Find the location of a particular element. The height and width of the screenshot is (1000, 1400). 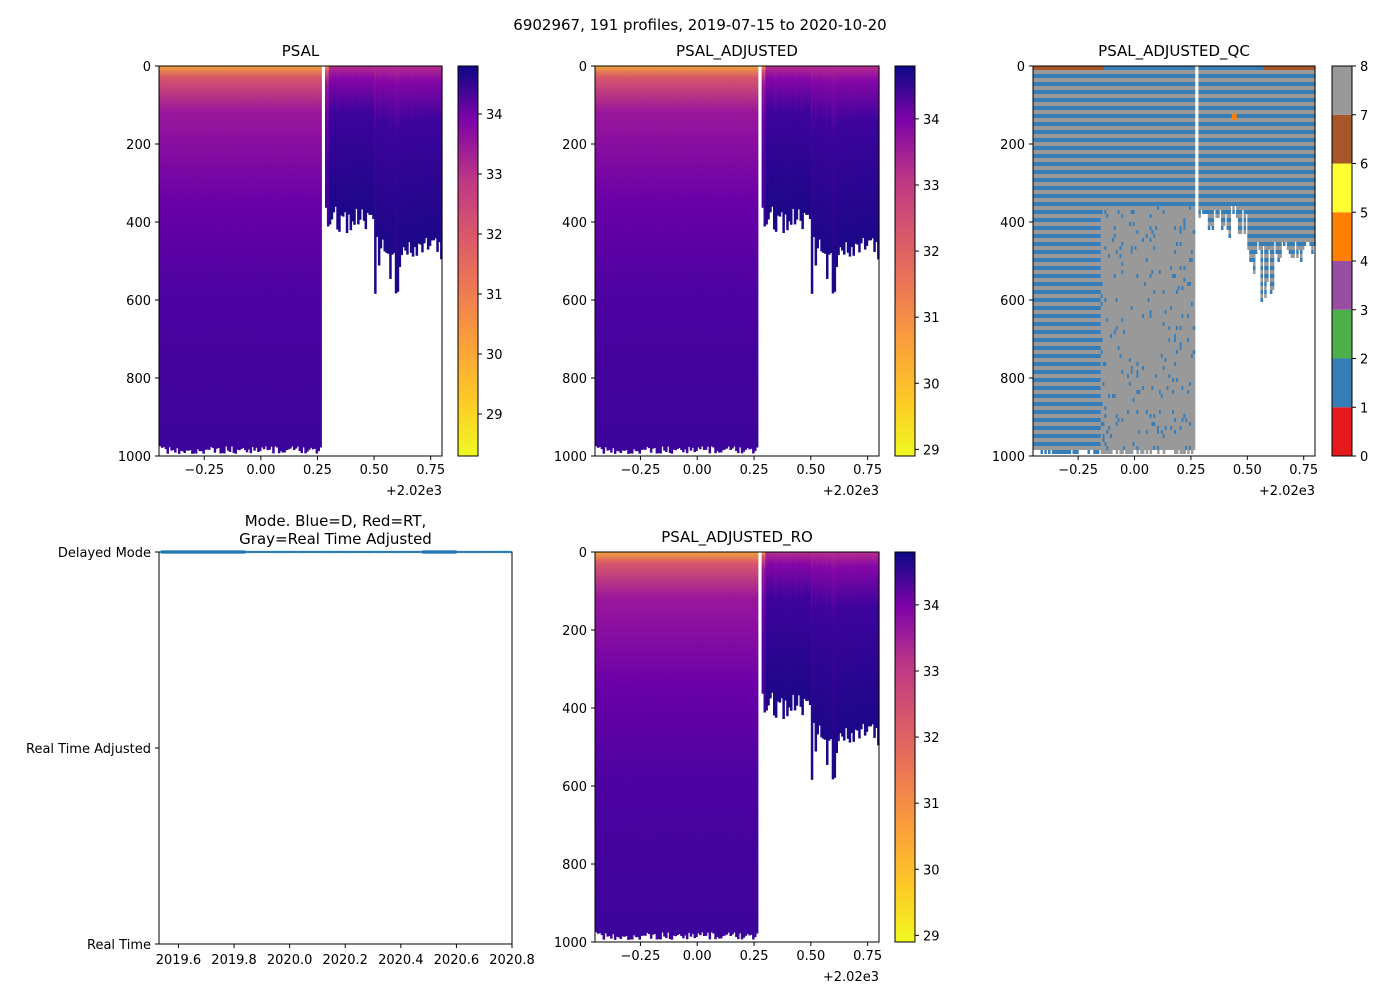

psal_adjusted-heatmap is located at coordinates (737, 260).